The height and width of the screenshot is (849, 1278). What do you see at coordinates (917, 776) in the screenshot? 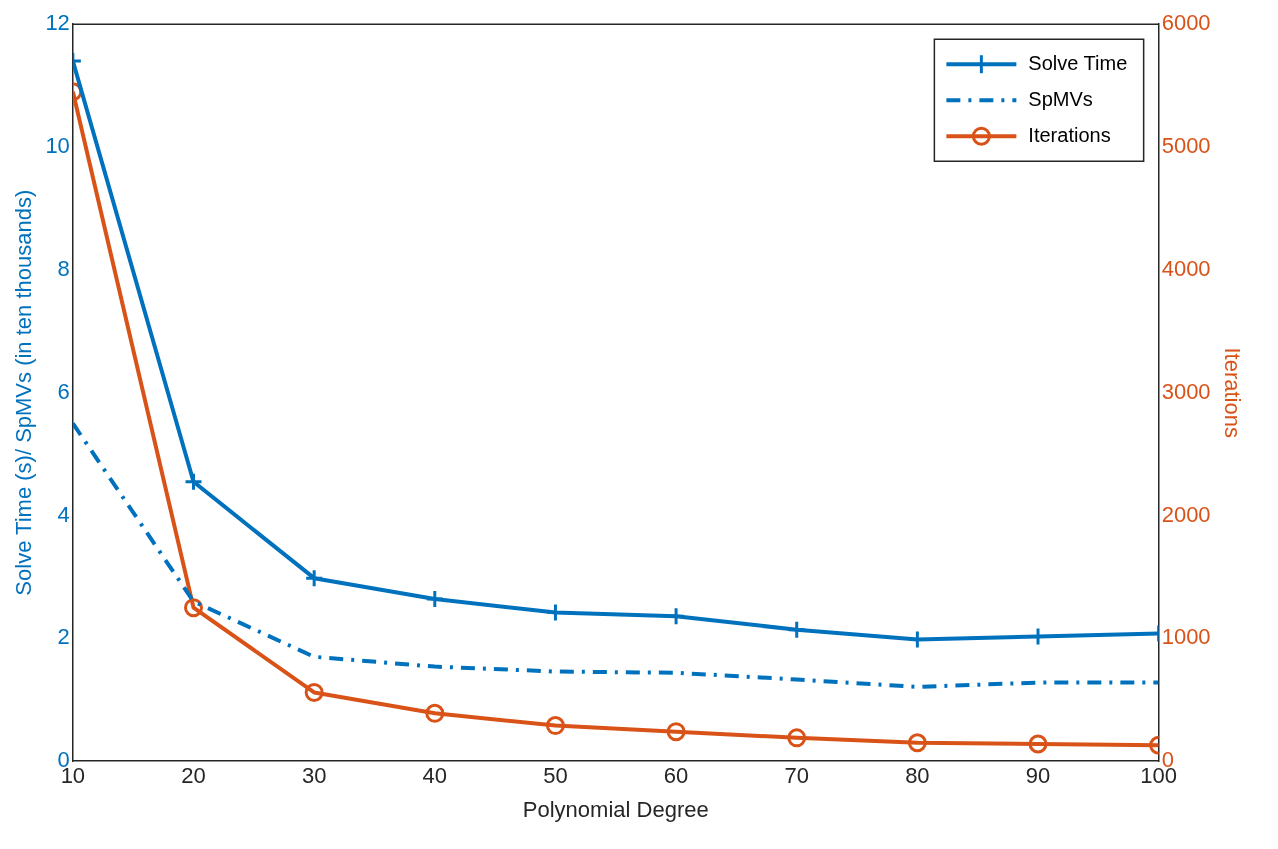
I see `x-tick-label: 80` at bounding box center [917, 776].